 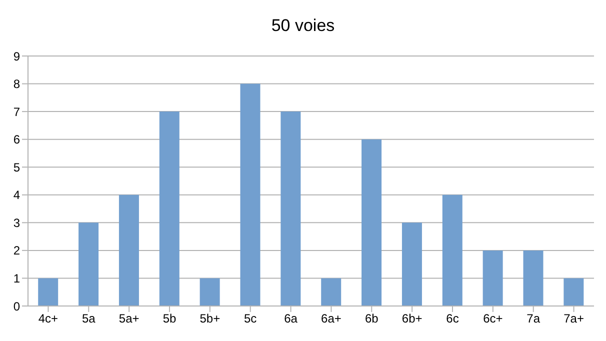 What do you see at coordinates (371, 319) in the screenshot?
I see `x-tick-label: 6b` at bounding box center [371, 319].